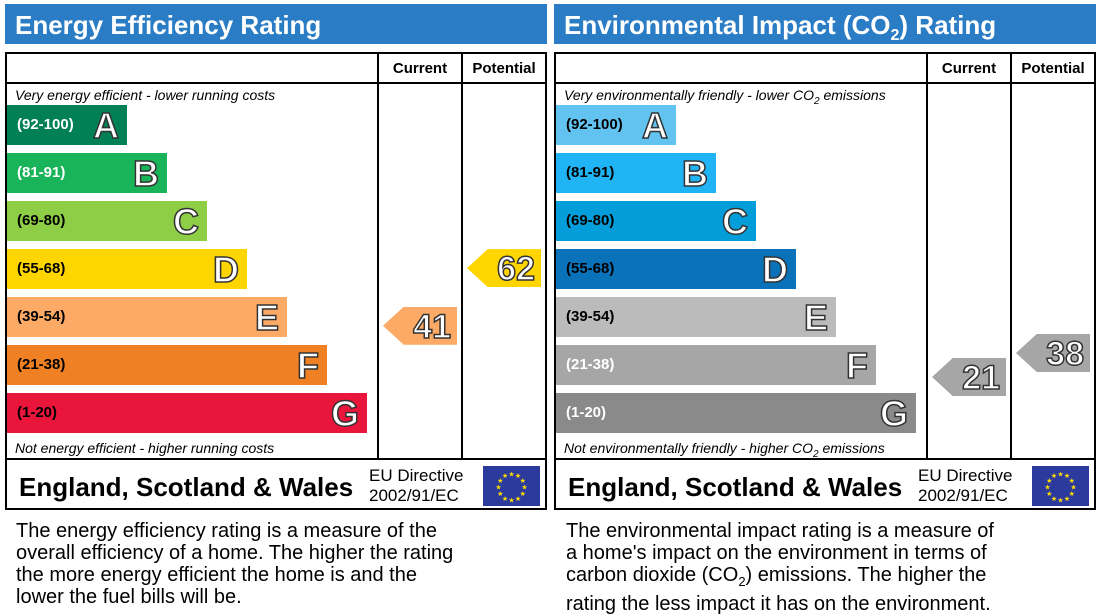  I want to click on chart-title: Energy Efficiency Rating, so click(276, 24).